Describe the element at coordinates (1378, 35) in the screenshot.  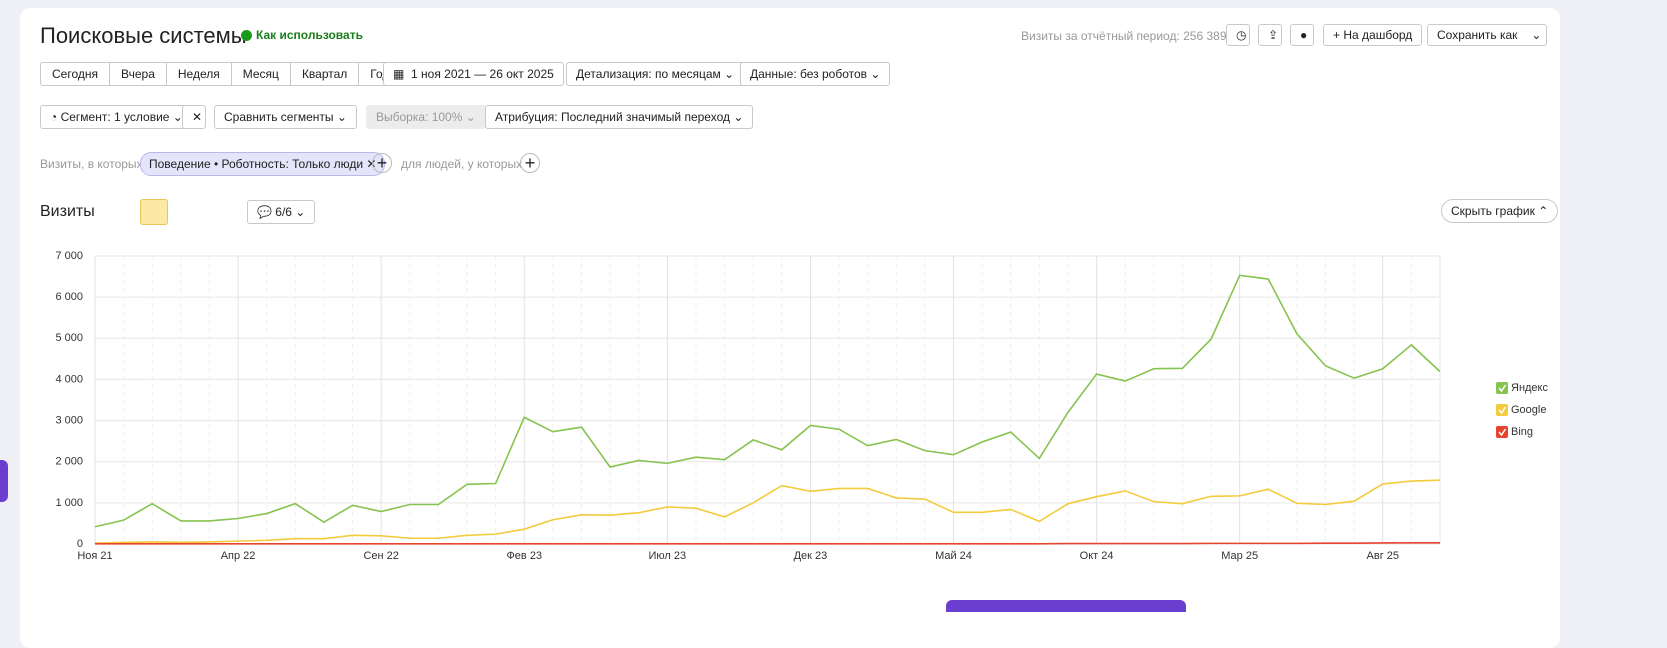
I see `dashboard-text: На дашборд` at that location.